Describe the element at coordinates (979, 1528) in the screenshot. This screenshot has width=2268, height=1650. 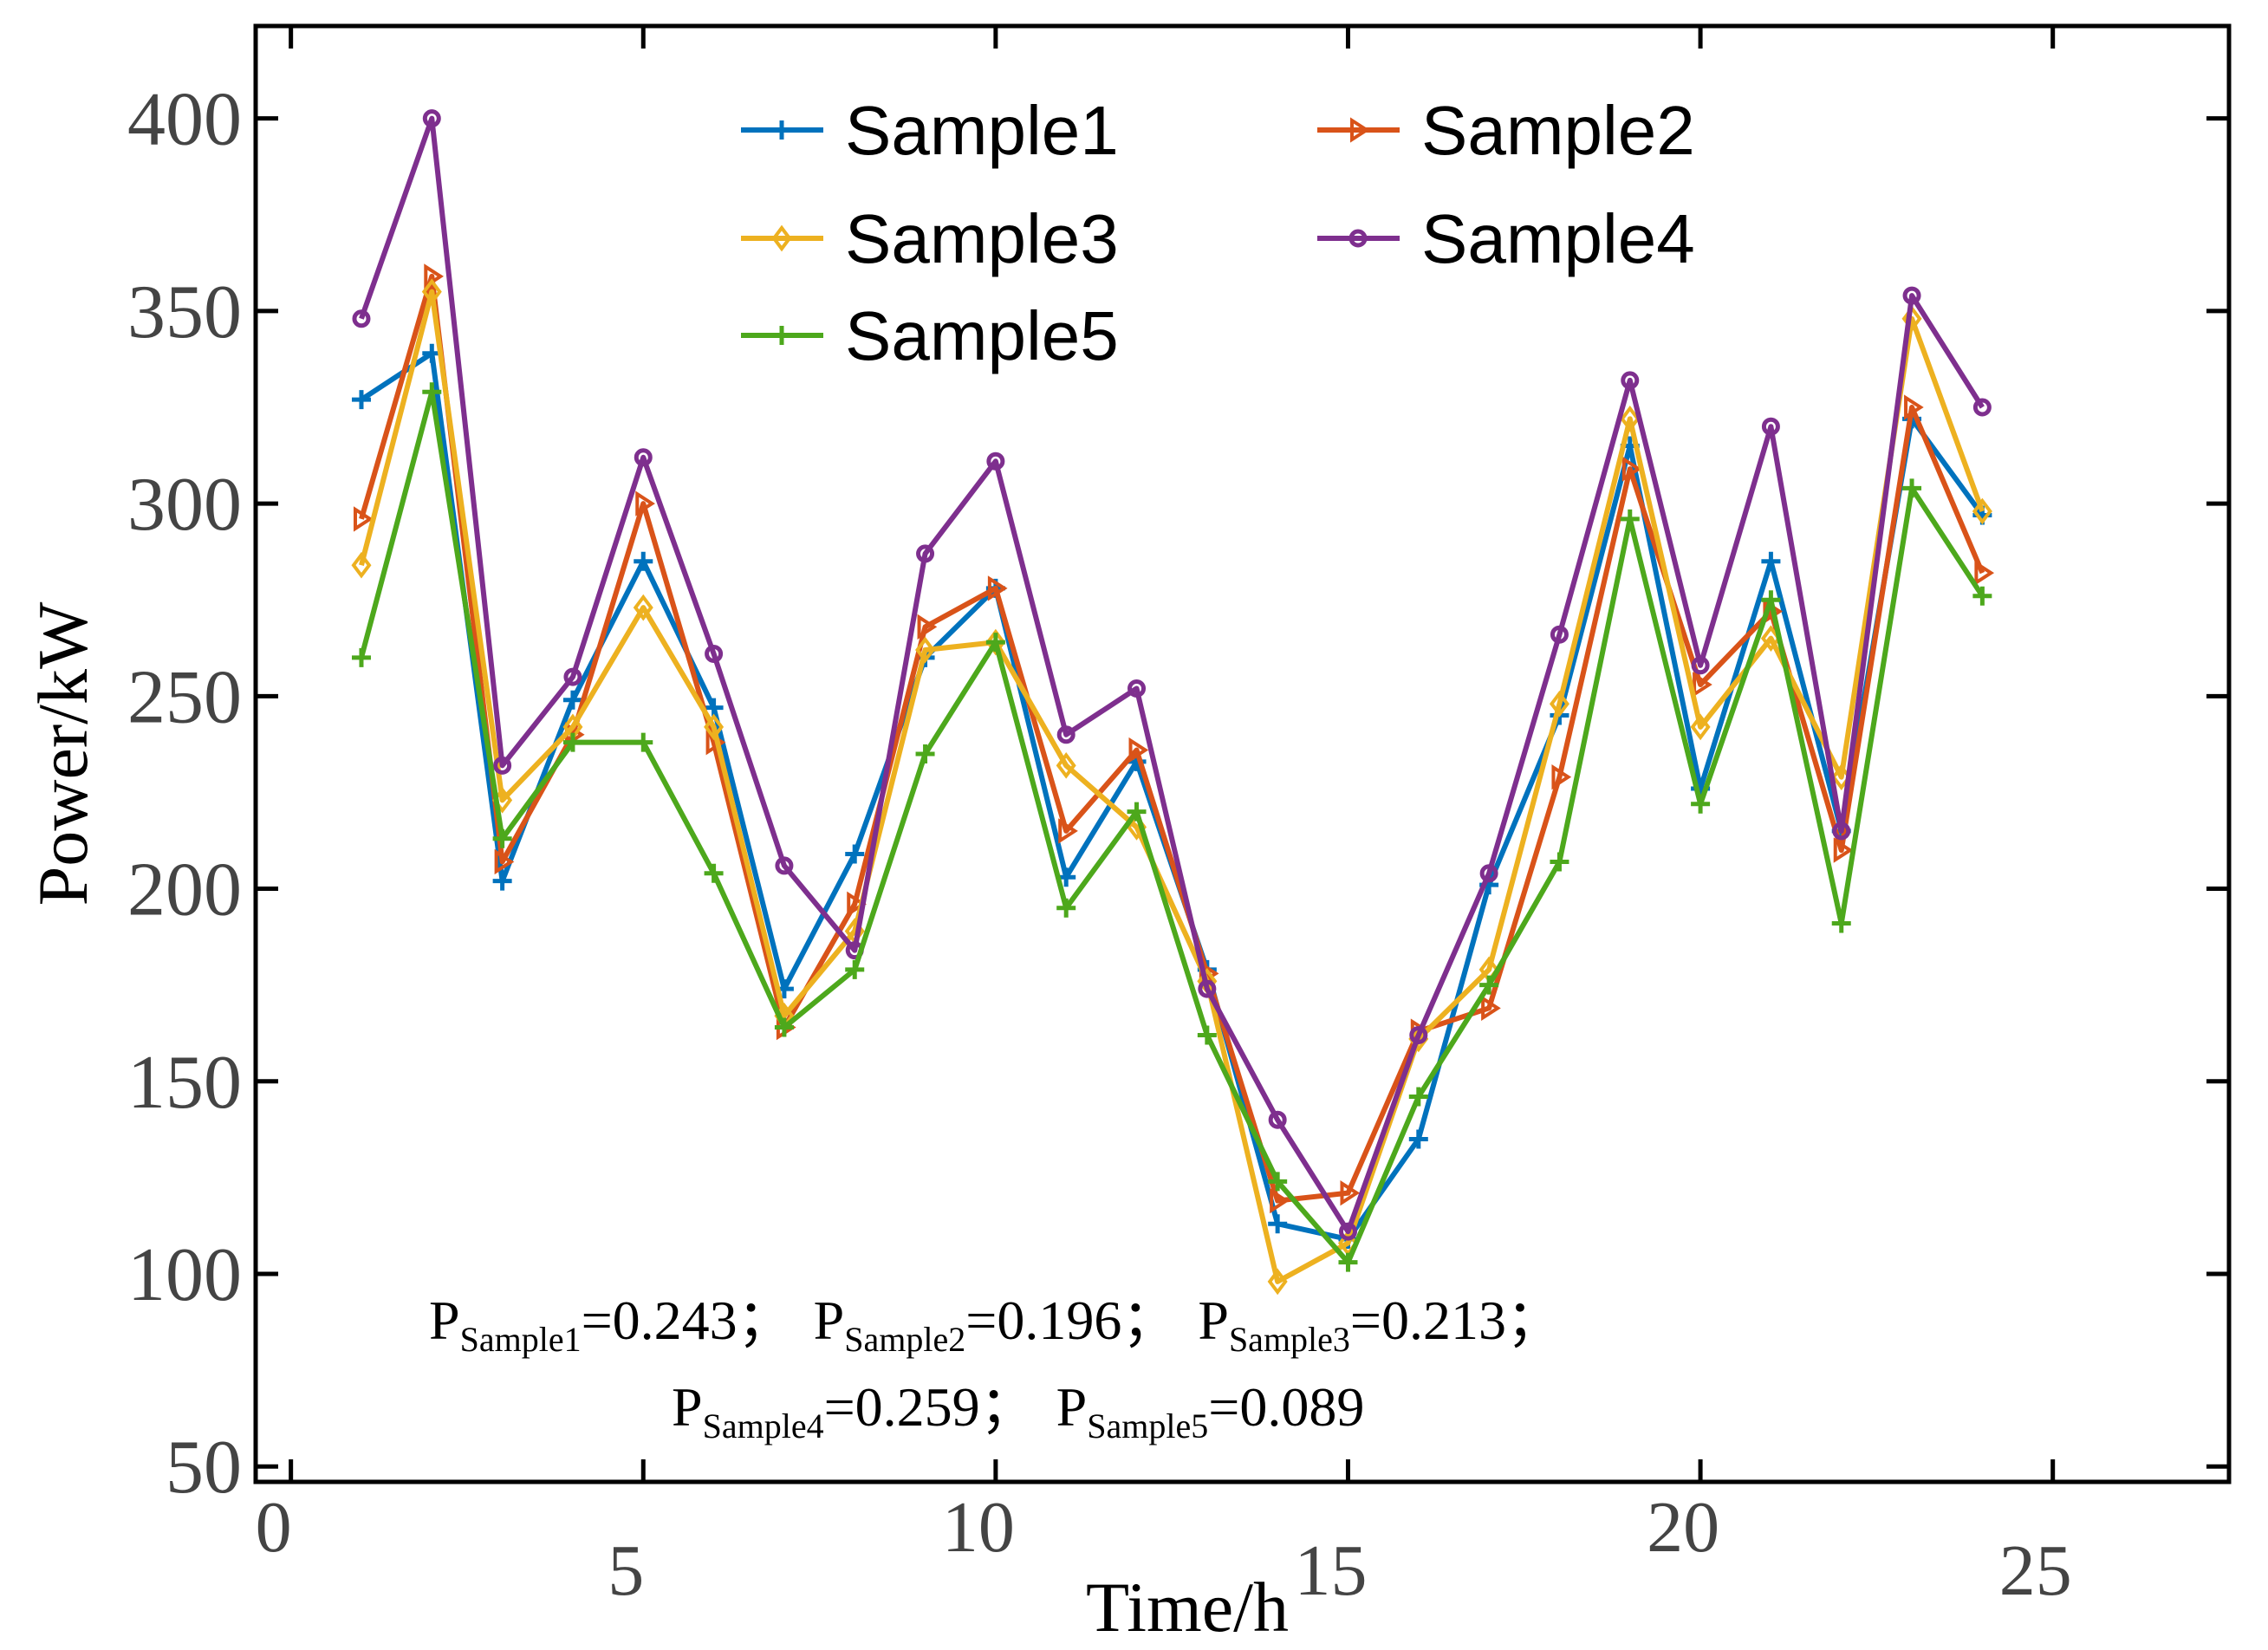
I see `x-tick-label-10: 10` at that location.